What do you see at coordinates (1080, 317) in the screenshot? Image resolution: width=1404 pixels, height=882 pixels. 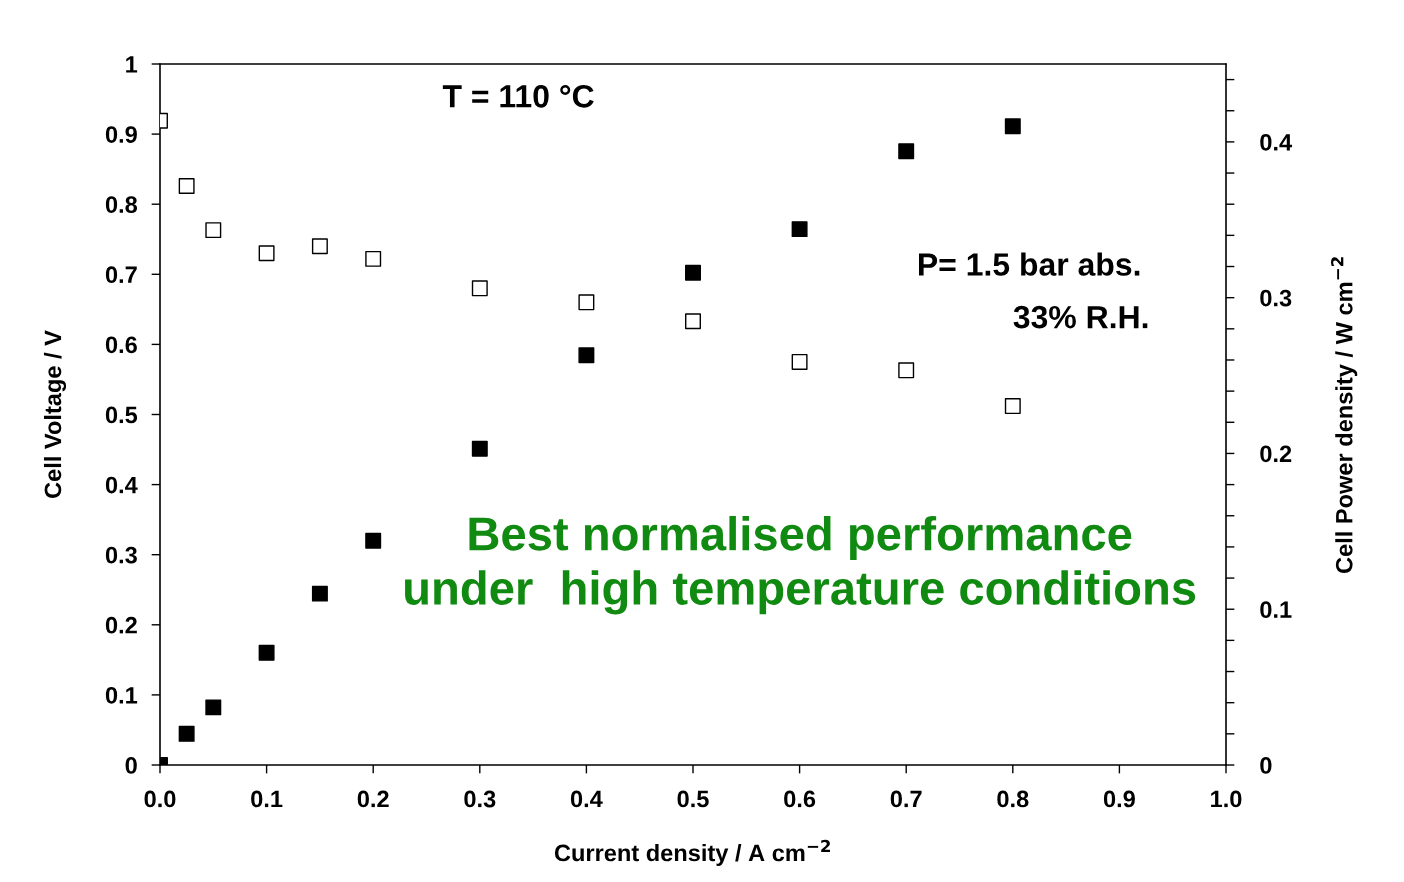 I see `annotation: 33% R.H.` at bounding box center [1080, 317].